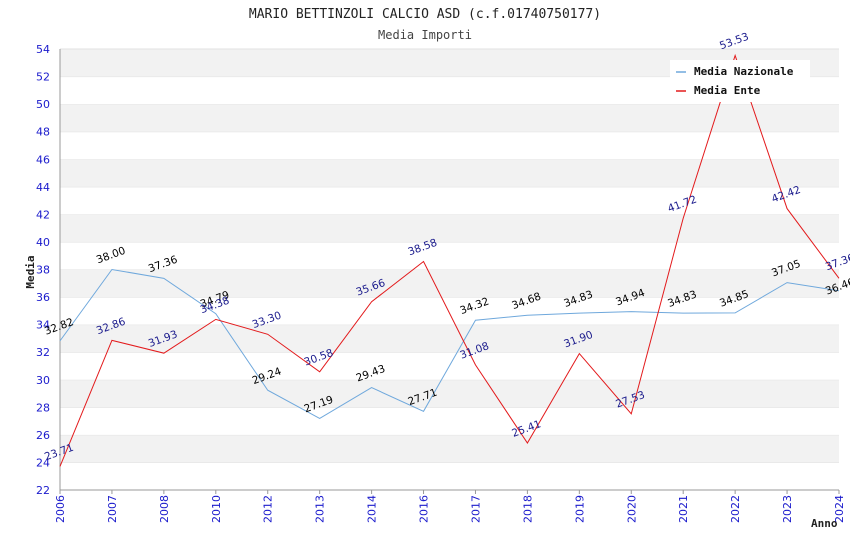 The height and width of the screenshot is (550, 850). I want to click on x-tick-label: 2006, so click(60, 509).